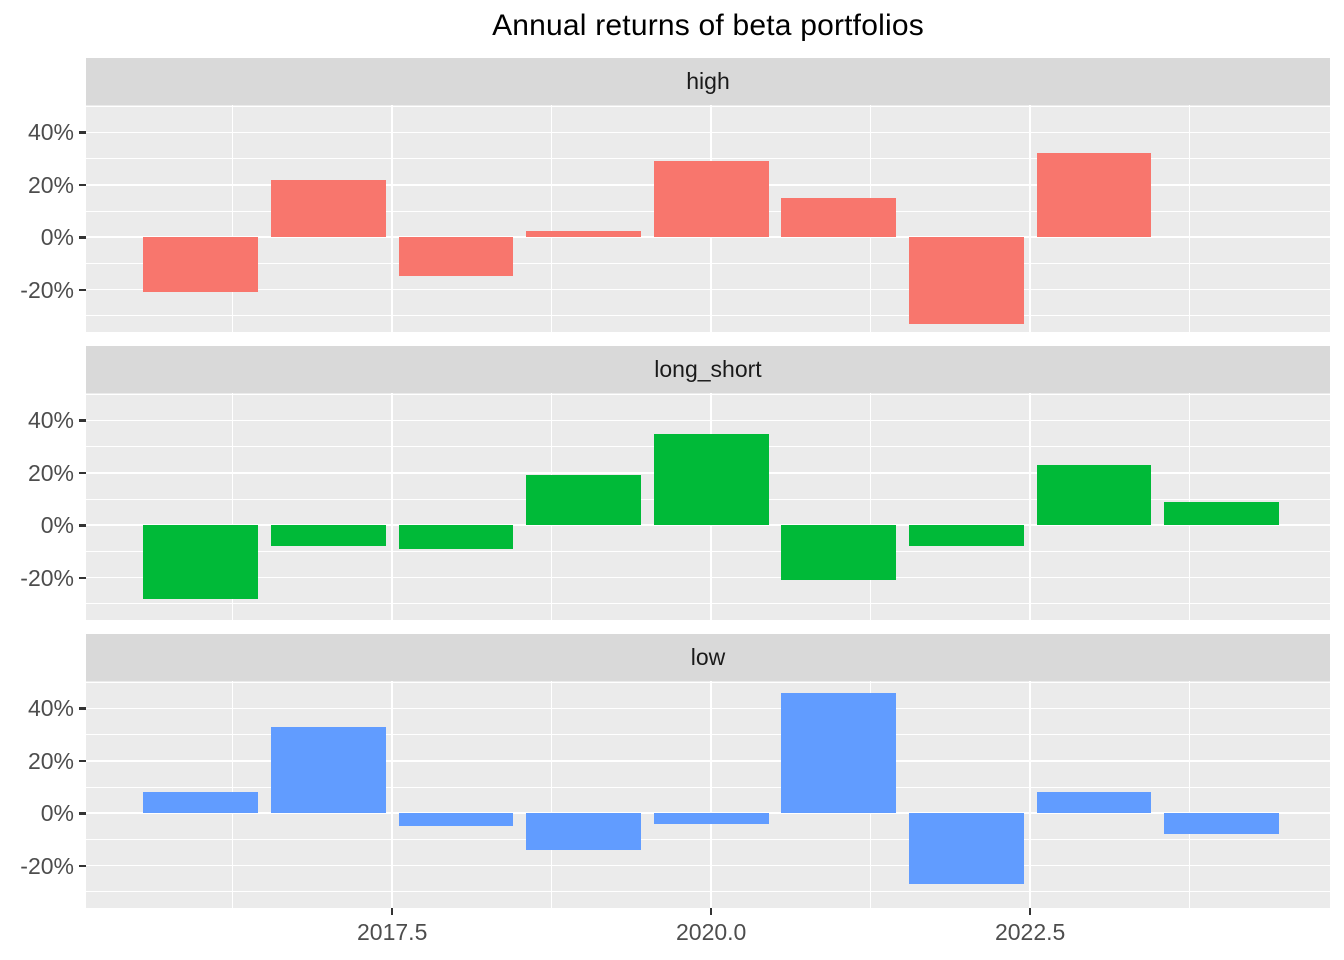  Describe the element at coordinates (392, 932) in the screenshot. I see `x-tick-label: 2017.5` at that location.